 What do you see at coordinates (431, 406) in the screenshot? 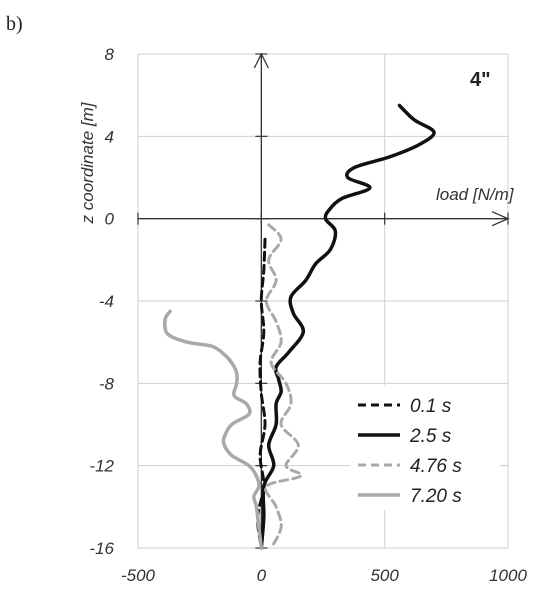
I see `legend-label: 0.1 s` at bounding box center [431, 406].